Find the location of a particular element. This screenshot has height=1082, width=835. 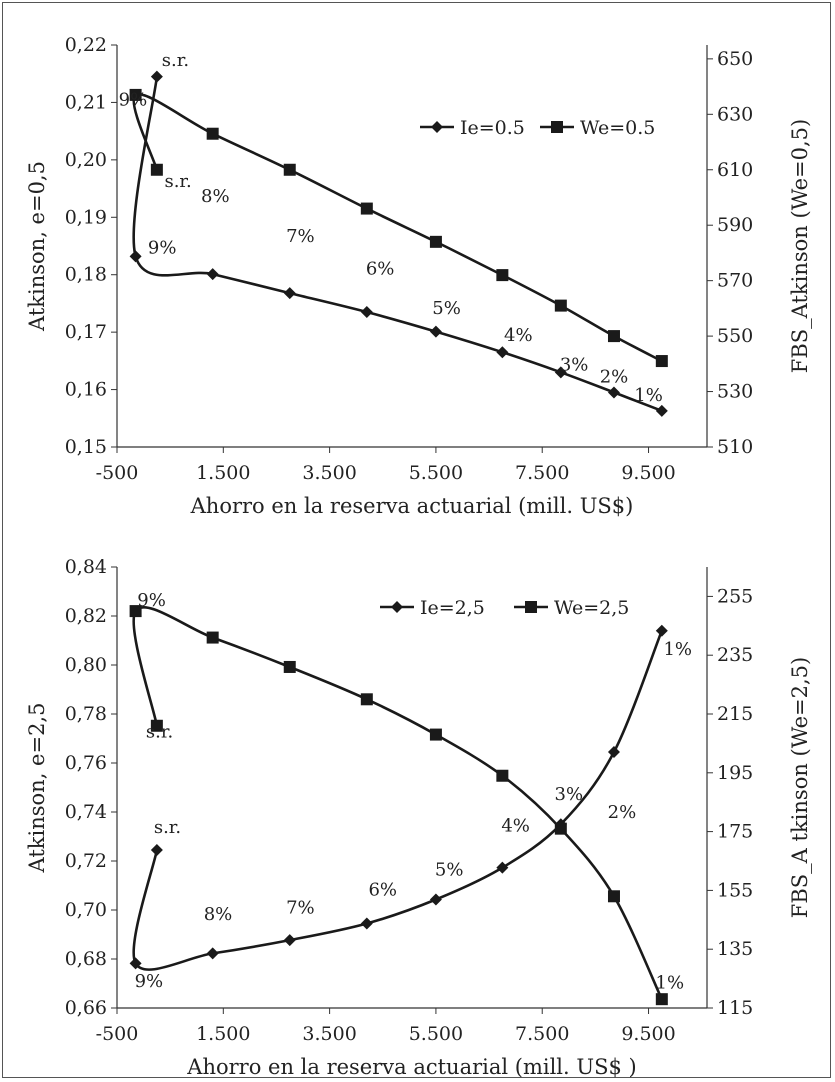

x-tick-label: -500 is located at coordinates (117, 473).